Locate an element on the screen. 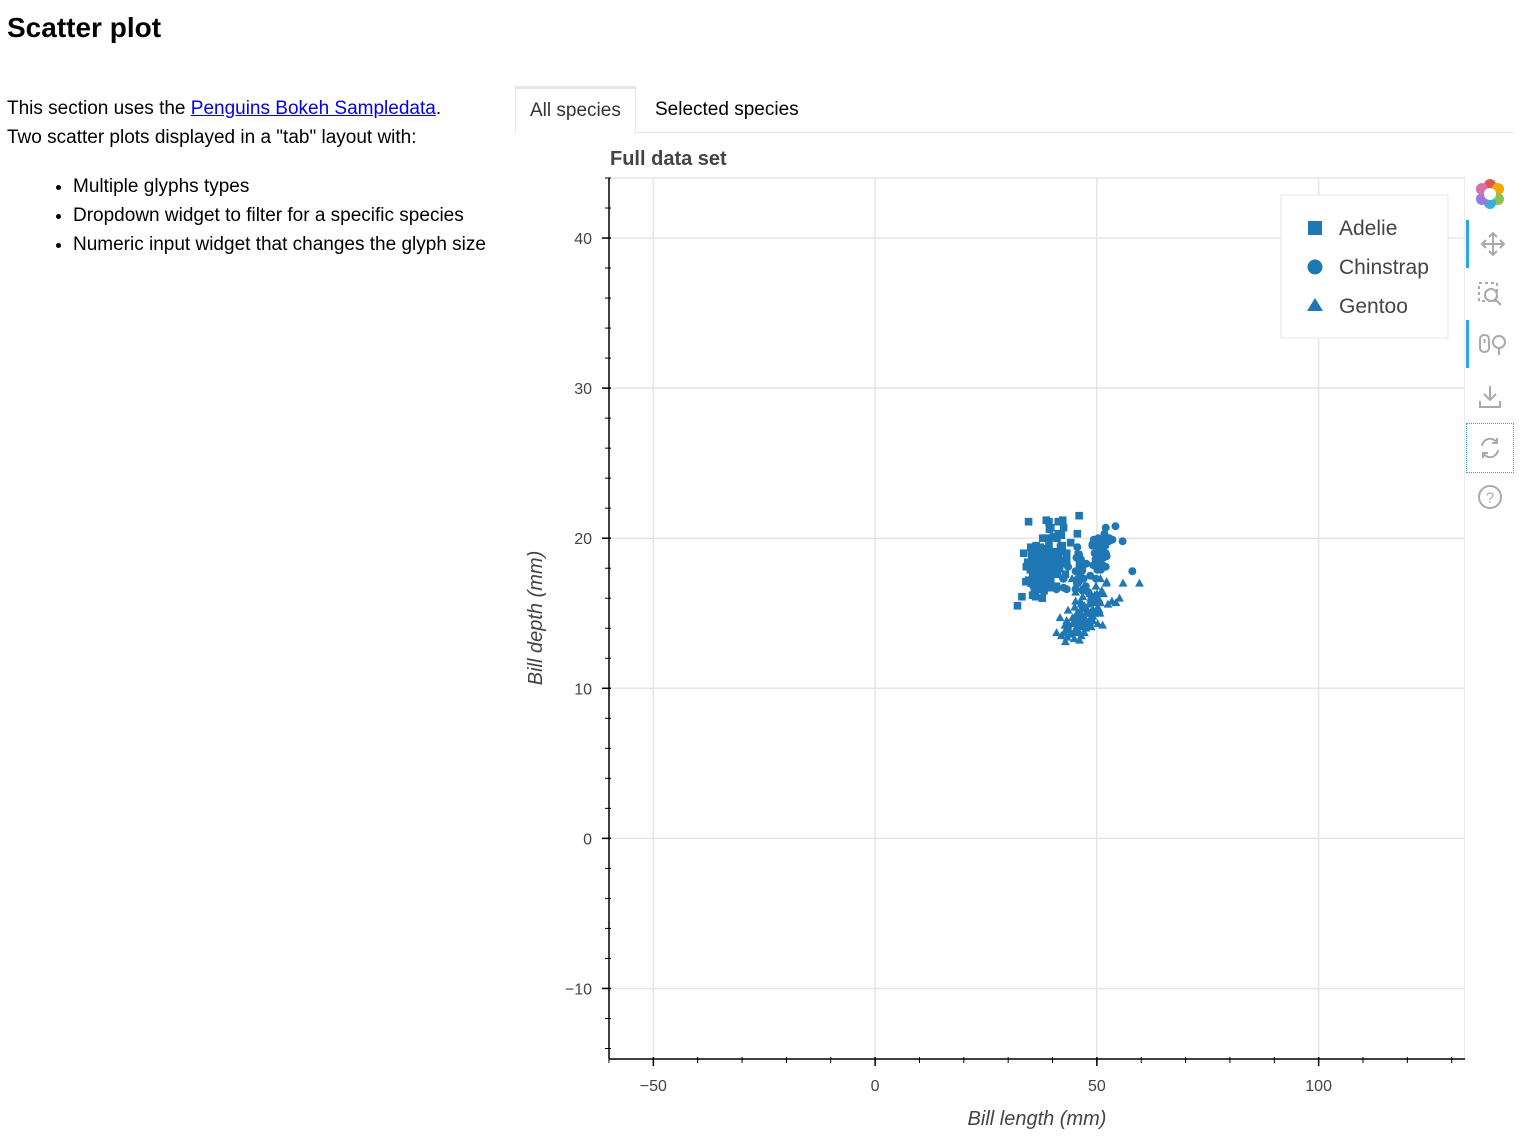 The height and width of the screenshot is (1147, 1525). x-tick-label: 100 is located at coordinates (1318, 1086).